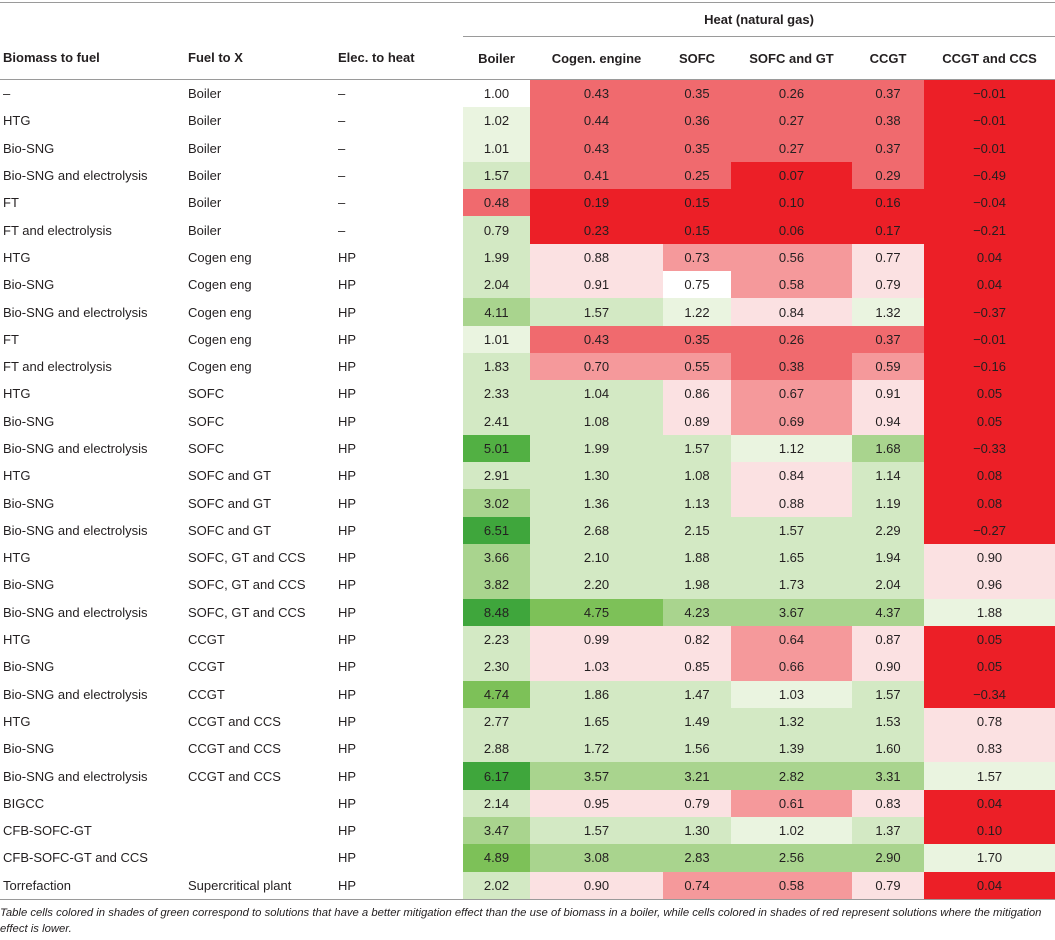 This screenshot has width=1055, height=940. Describe the element at coordinates (791, 58) in the screenshot. I see `column-header: SOFC and GT` at that location.